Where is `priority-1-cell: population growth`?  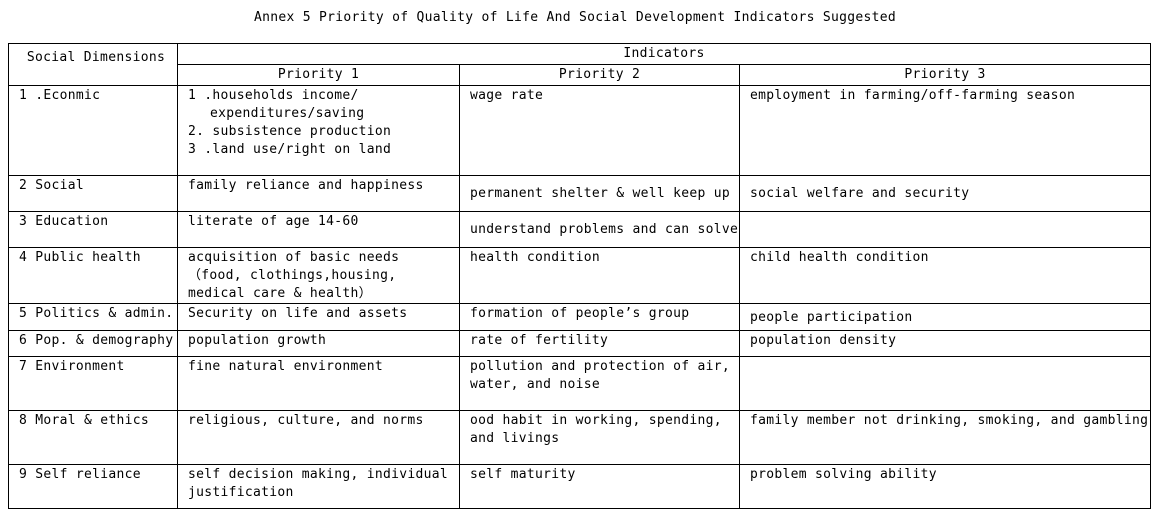 priority-1-cell: population growth is located at coordinates (318, 343).